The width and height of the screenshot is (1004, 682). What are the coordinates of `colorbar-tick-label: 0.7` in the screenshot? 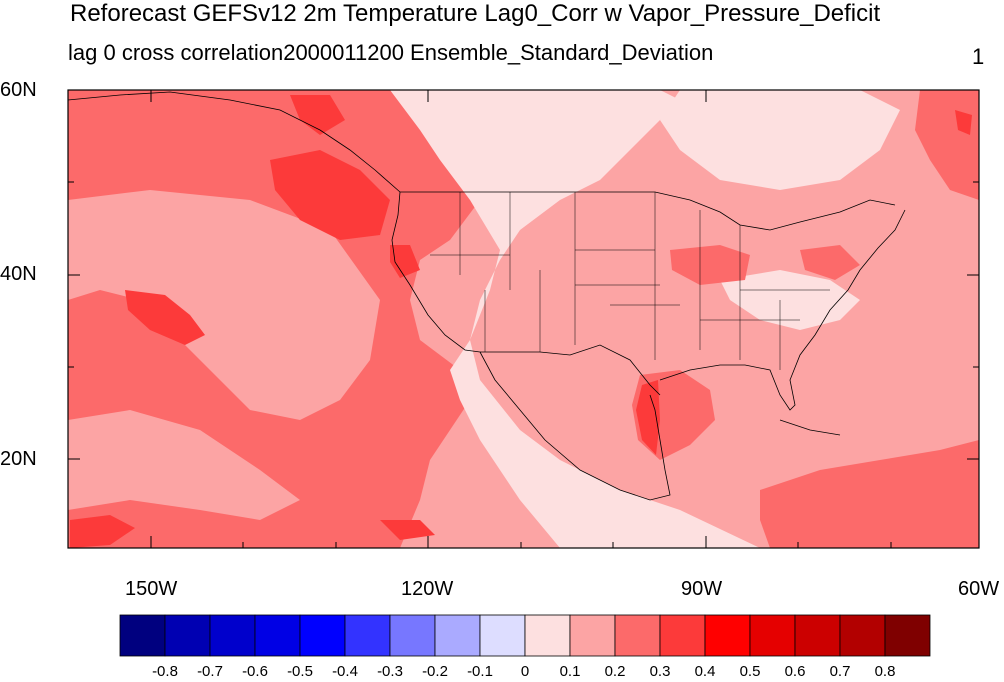 It's located at (840, 671).